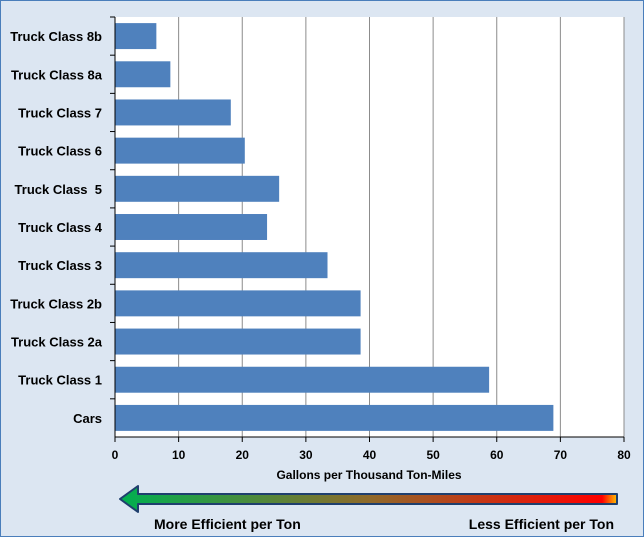 Image resolution: width=644 pixels, height=537 pixels. I want to click on x-tick-label: 30, so click(306, 455).